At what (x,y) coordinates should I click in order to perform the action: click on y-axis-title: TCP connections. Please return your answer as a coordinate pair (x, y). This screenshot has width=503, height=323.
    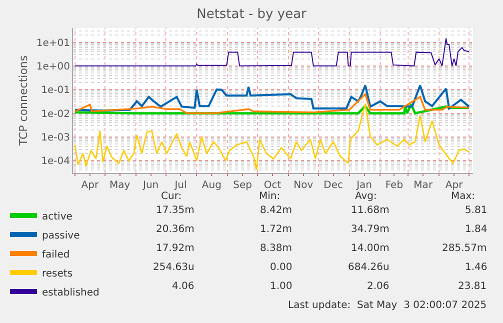
    Looking at the image, I should click on (23, 101).